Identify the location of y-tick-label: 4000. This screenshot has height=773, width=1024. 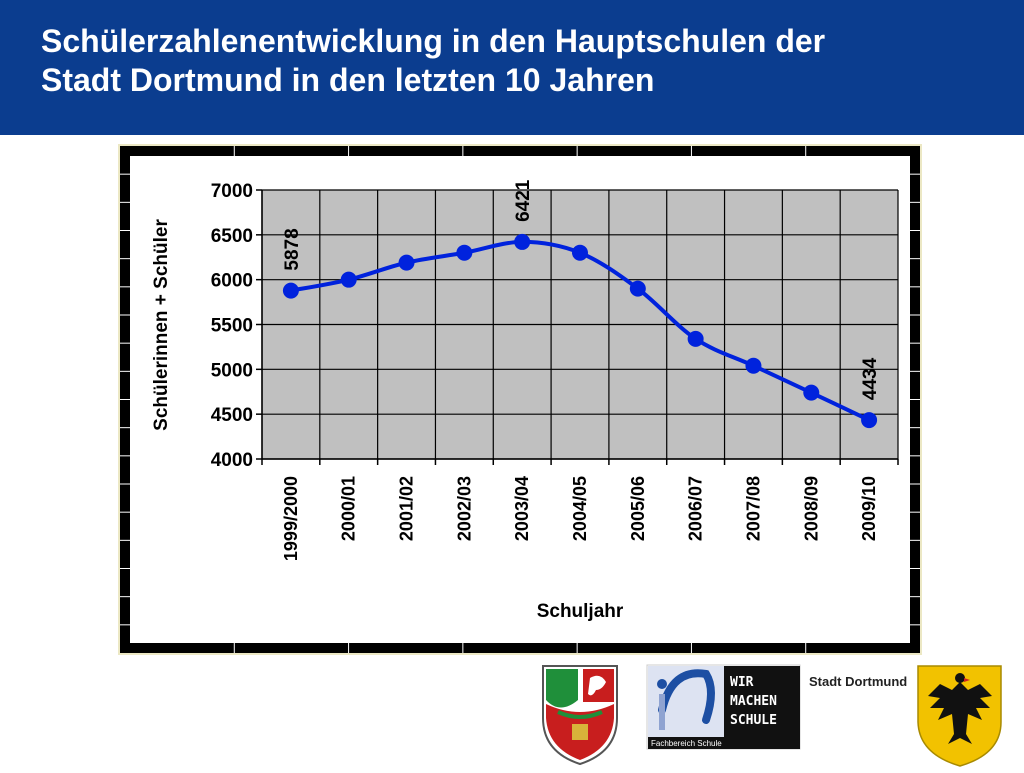
(232, 460).